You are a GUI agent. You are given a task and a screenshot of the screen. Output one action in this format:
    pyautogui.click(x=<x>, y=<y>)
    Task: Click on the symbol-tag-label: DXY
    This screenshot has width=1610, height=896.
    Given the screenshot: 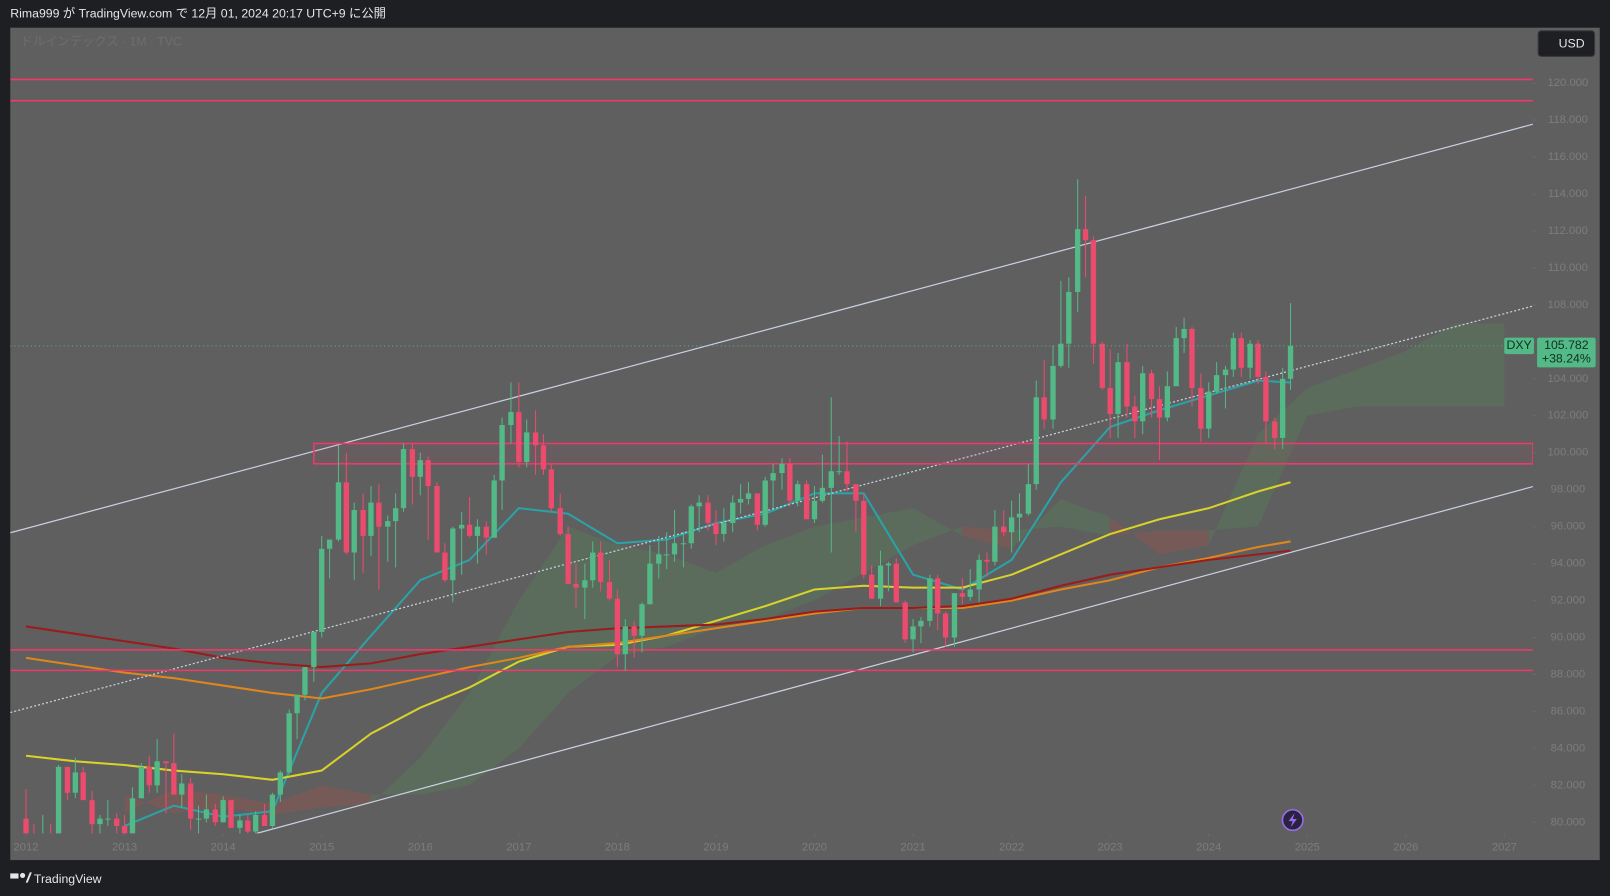 What is the action you would take?
    pyautogui.click(x=1518, y=345)
    